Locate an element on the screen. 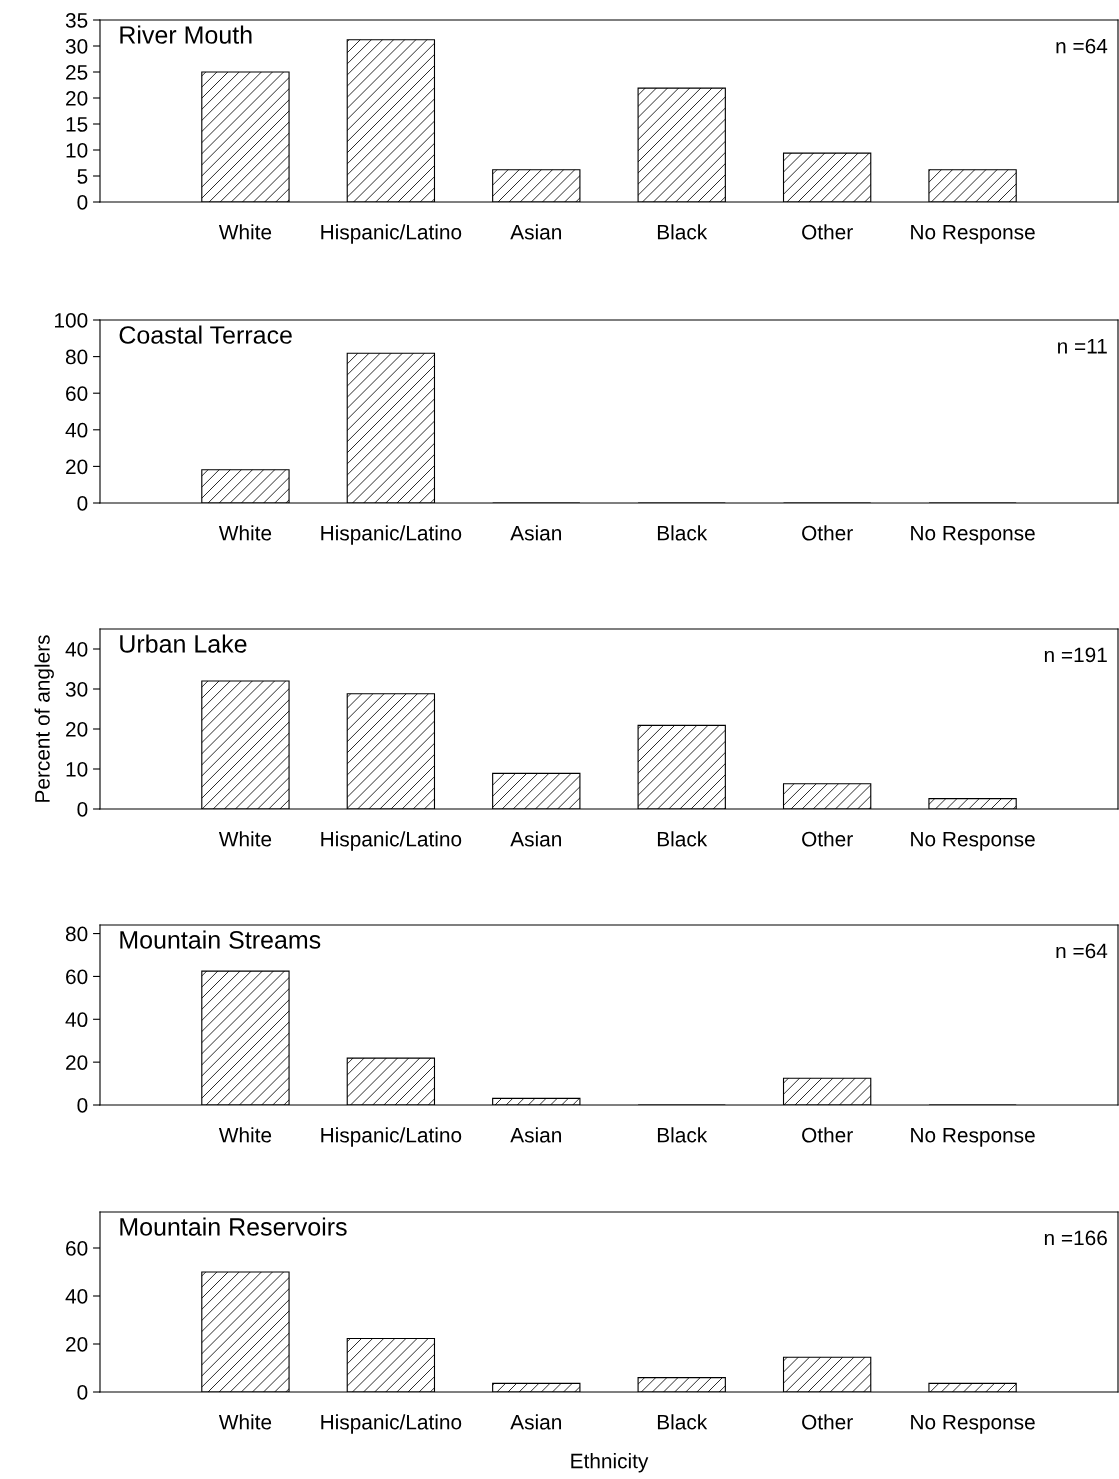 The width and height of the screenshot is (1119, 1479). chart-title: River Mouth is located at coordinates (186, 34).